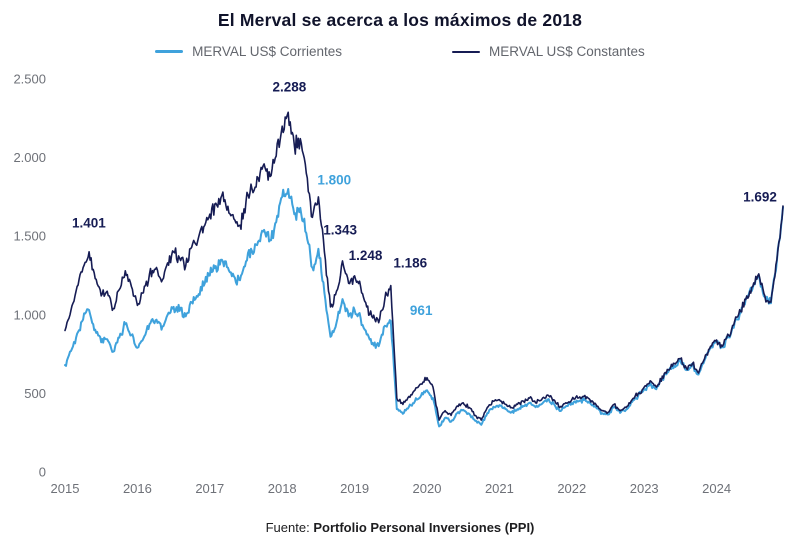 The width and height of the screenshot is (800, 556). What do you see at coordinates (334, 179) in the screenshot?
I see `data-label-1.800: 1.800` at bounding box center [334, 179].